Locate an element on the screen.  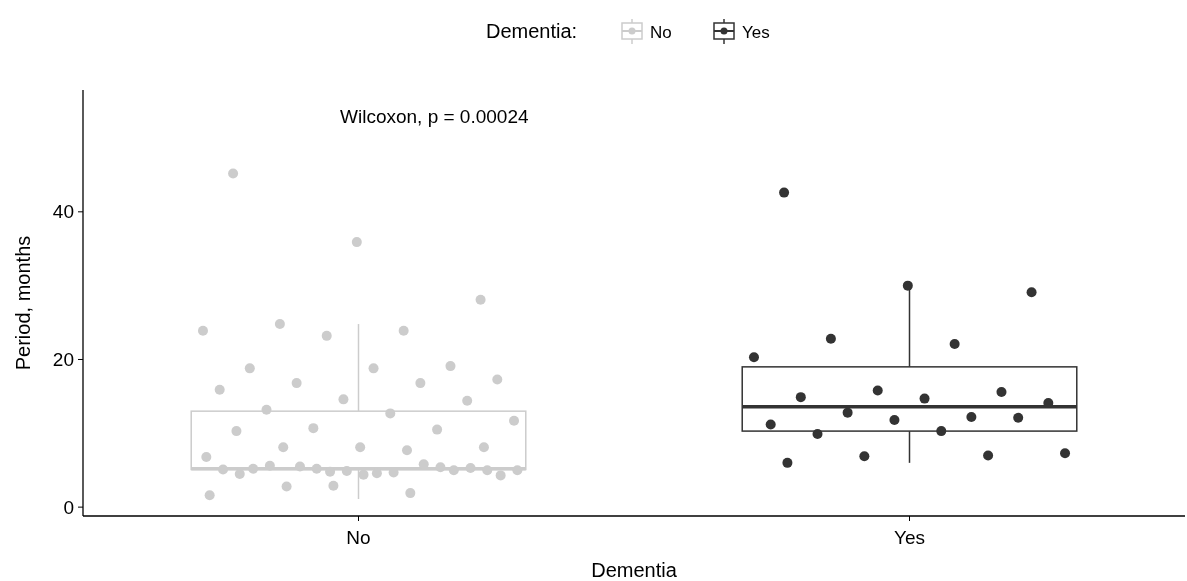
legend-label: No is located at coordinates (661, 32).